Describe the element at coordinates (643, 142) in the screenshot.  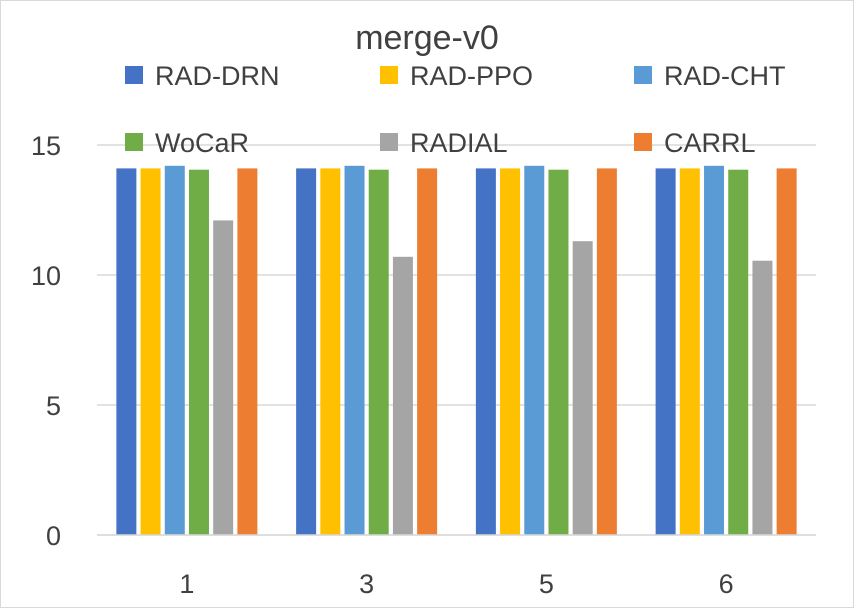
I see `legend-swatch-carrl` at that location.